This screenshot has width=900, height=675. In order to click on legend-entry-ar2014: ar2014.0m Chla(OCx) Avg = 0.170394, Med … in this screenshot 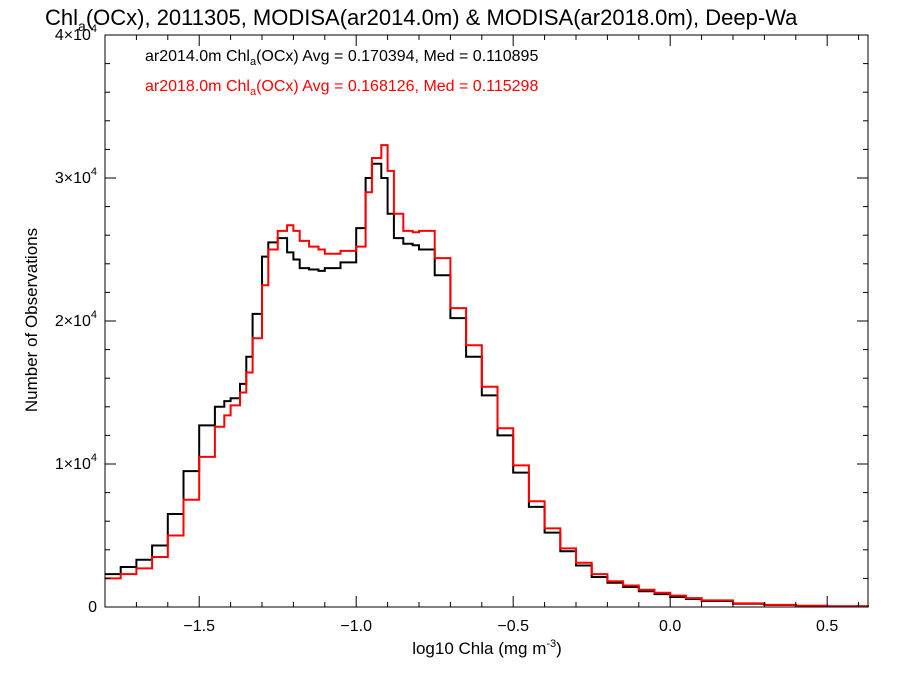, I will do `click(341, 58)`.